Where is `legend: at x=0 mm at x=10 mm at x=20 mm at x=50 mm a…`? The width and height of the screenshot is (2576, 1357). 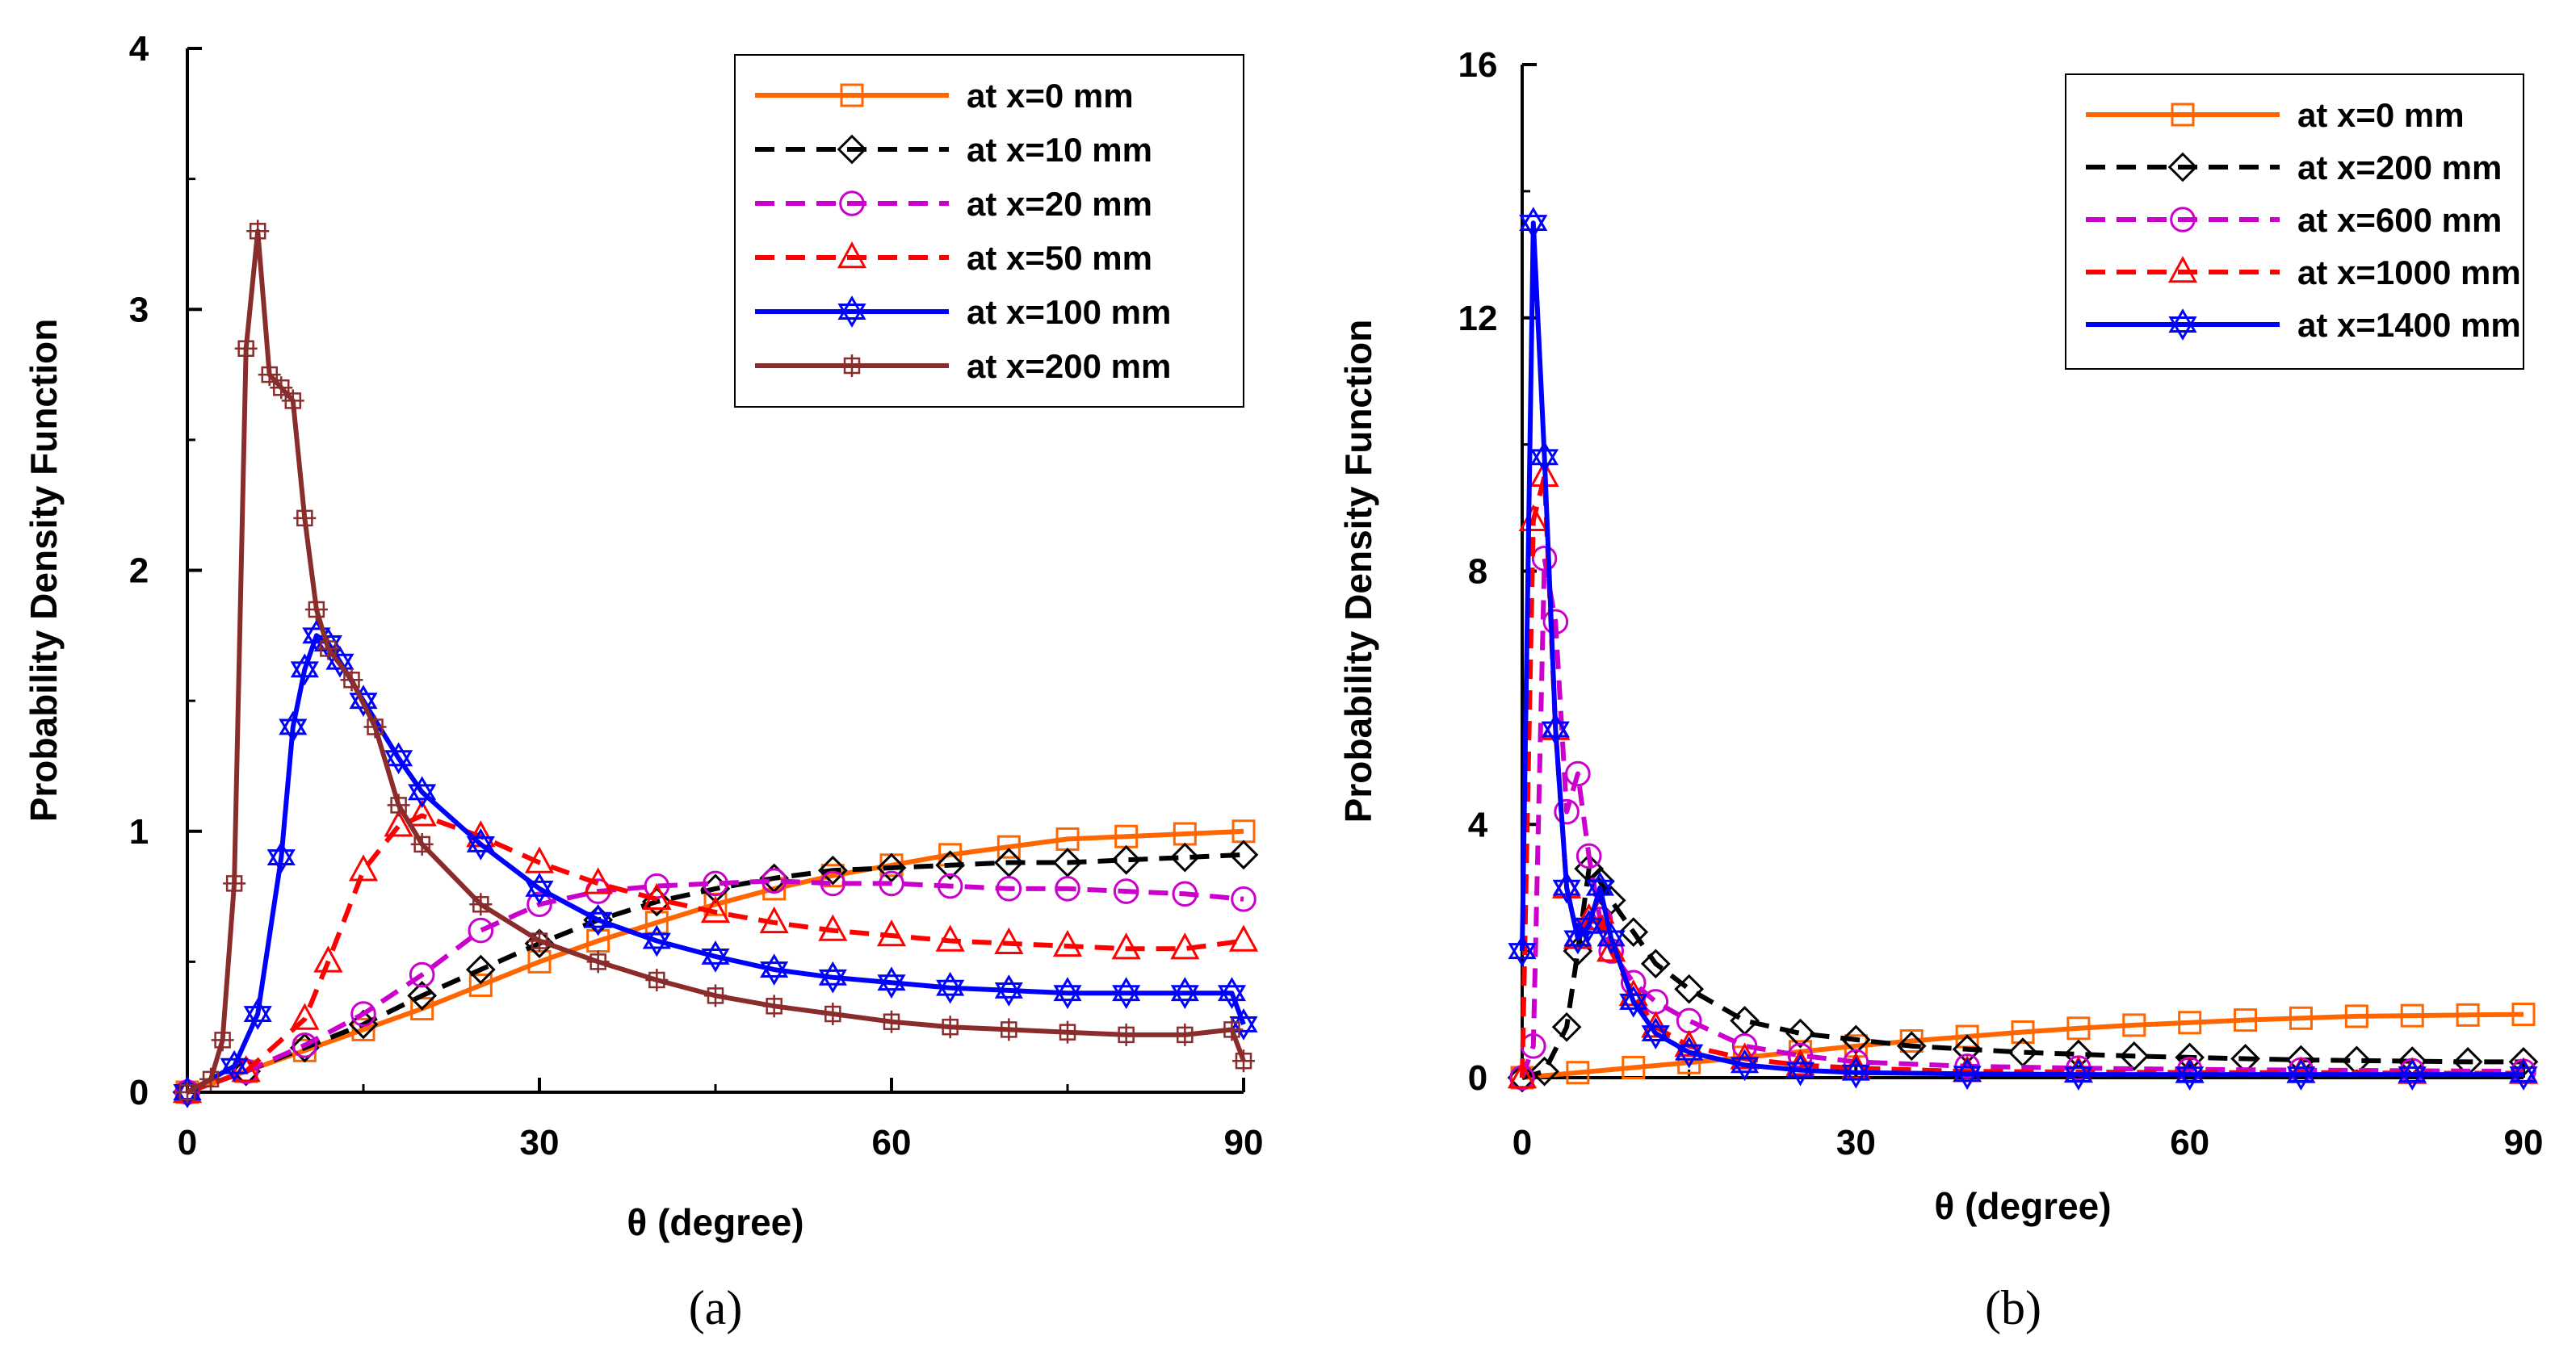
legend: at x=0 mm at x=10 mm at x=20 mm at x=50 mm a… is located at coordinates (989, 231).